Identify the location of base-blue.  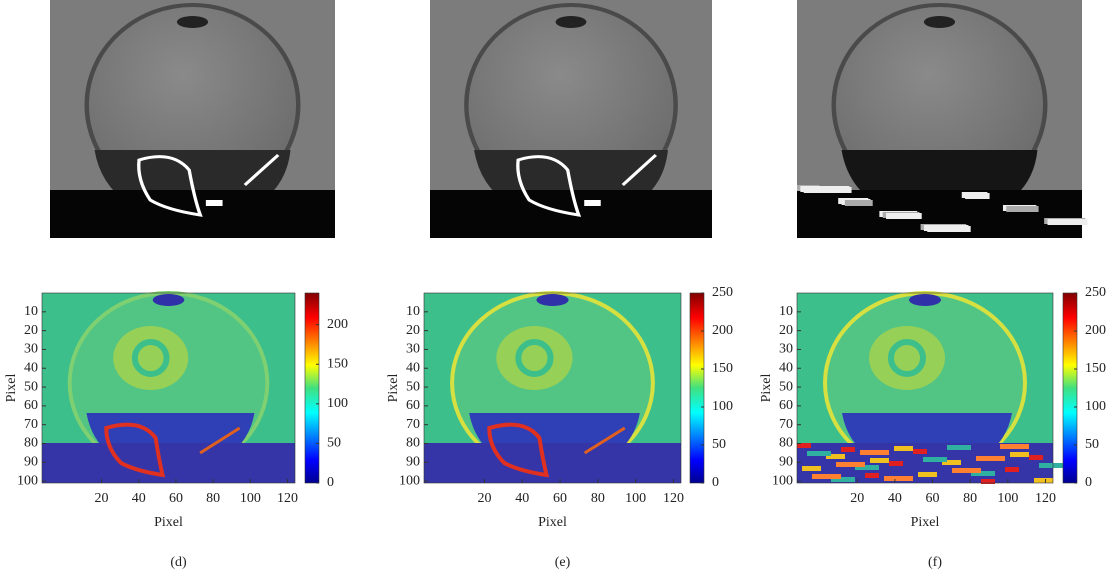
(552, 463).